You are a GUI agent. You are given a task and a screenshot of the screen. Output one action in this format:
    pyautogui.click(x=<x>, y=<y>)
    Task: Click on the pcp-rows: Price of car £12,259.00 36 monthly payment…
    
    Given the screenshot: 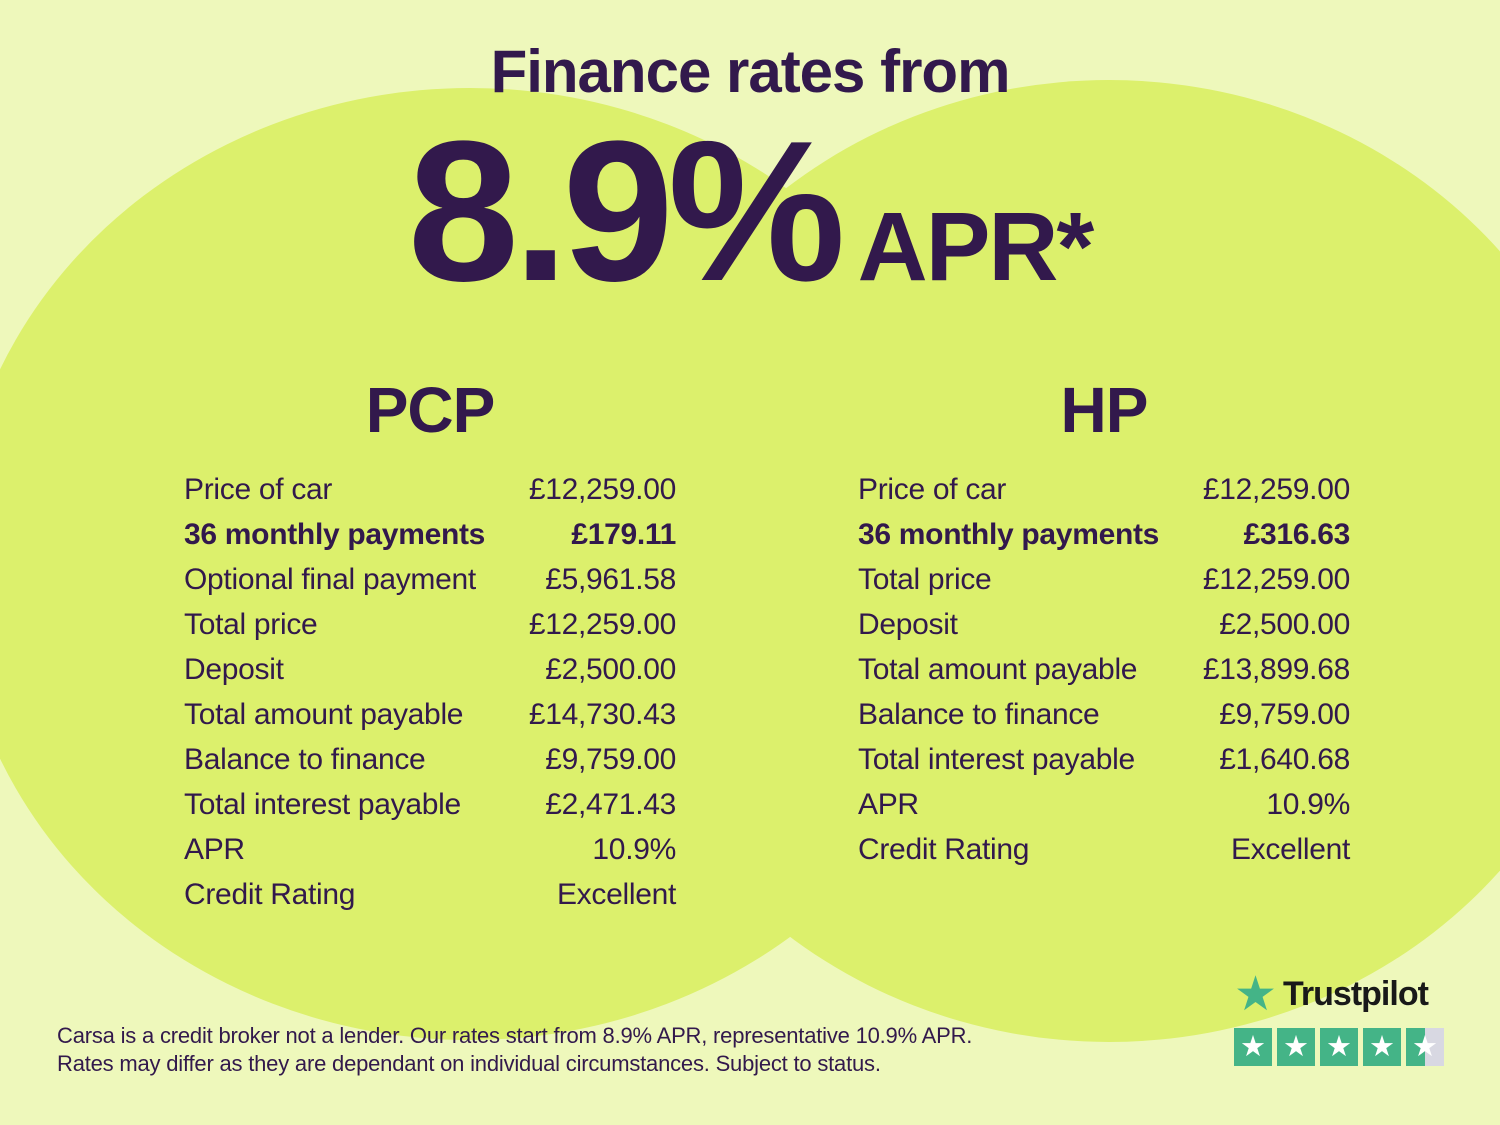 What is the action you would take?
    pyautogui.click(x=430, y=692)
    